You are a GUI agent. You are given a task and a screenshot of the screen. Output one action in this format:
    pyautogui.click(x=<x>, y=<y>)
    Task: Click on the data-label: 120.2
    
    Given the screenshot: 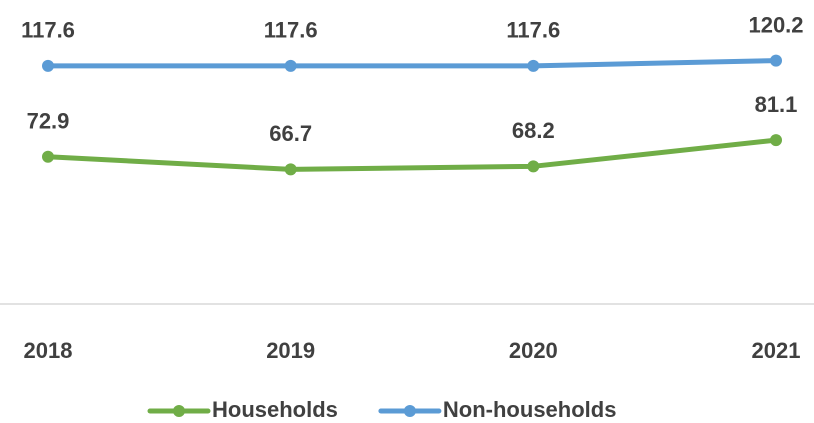 What is the action you would take?
    pyautogui.click(x=775, y=24)
    